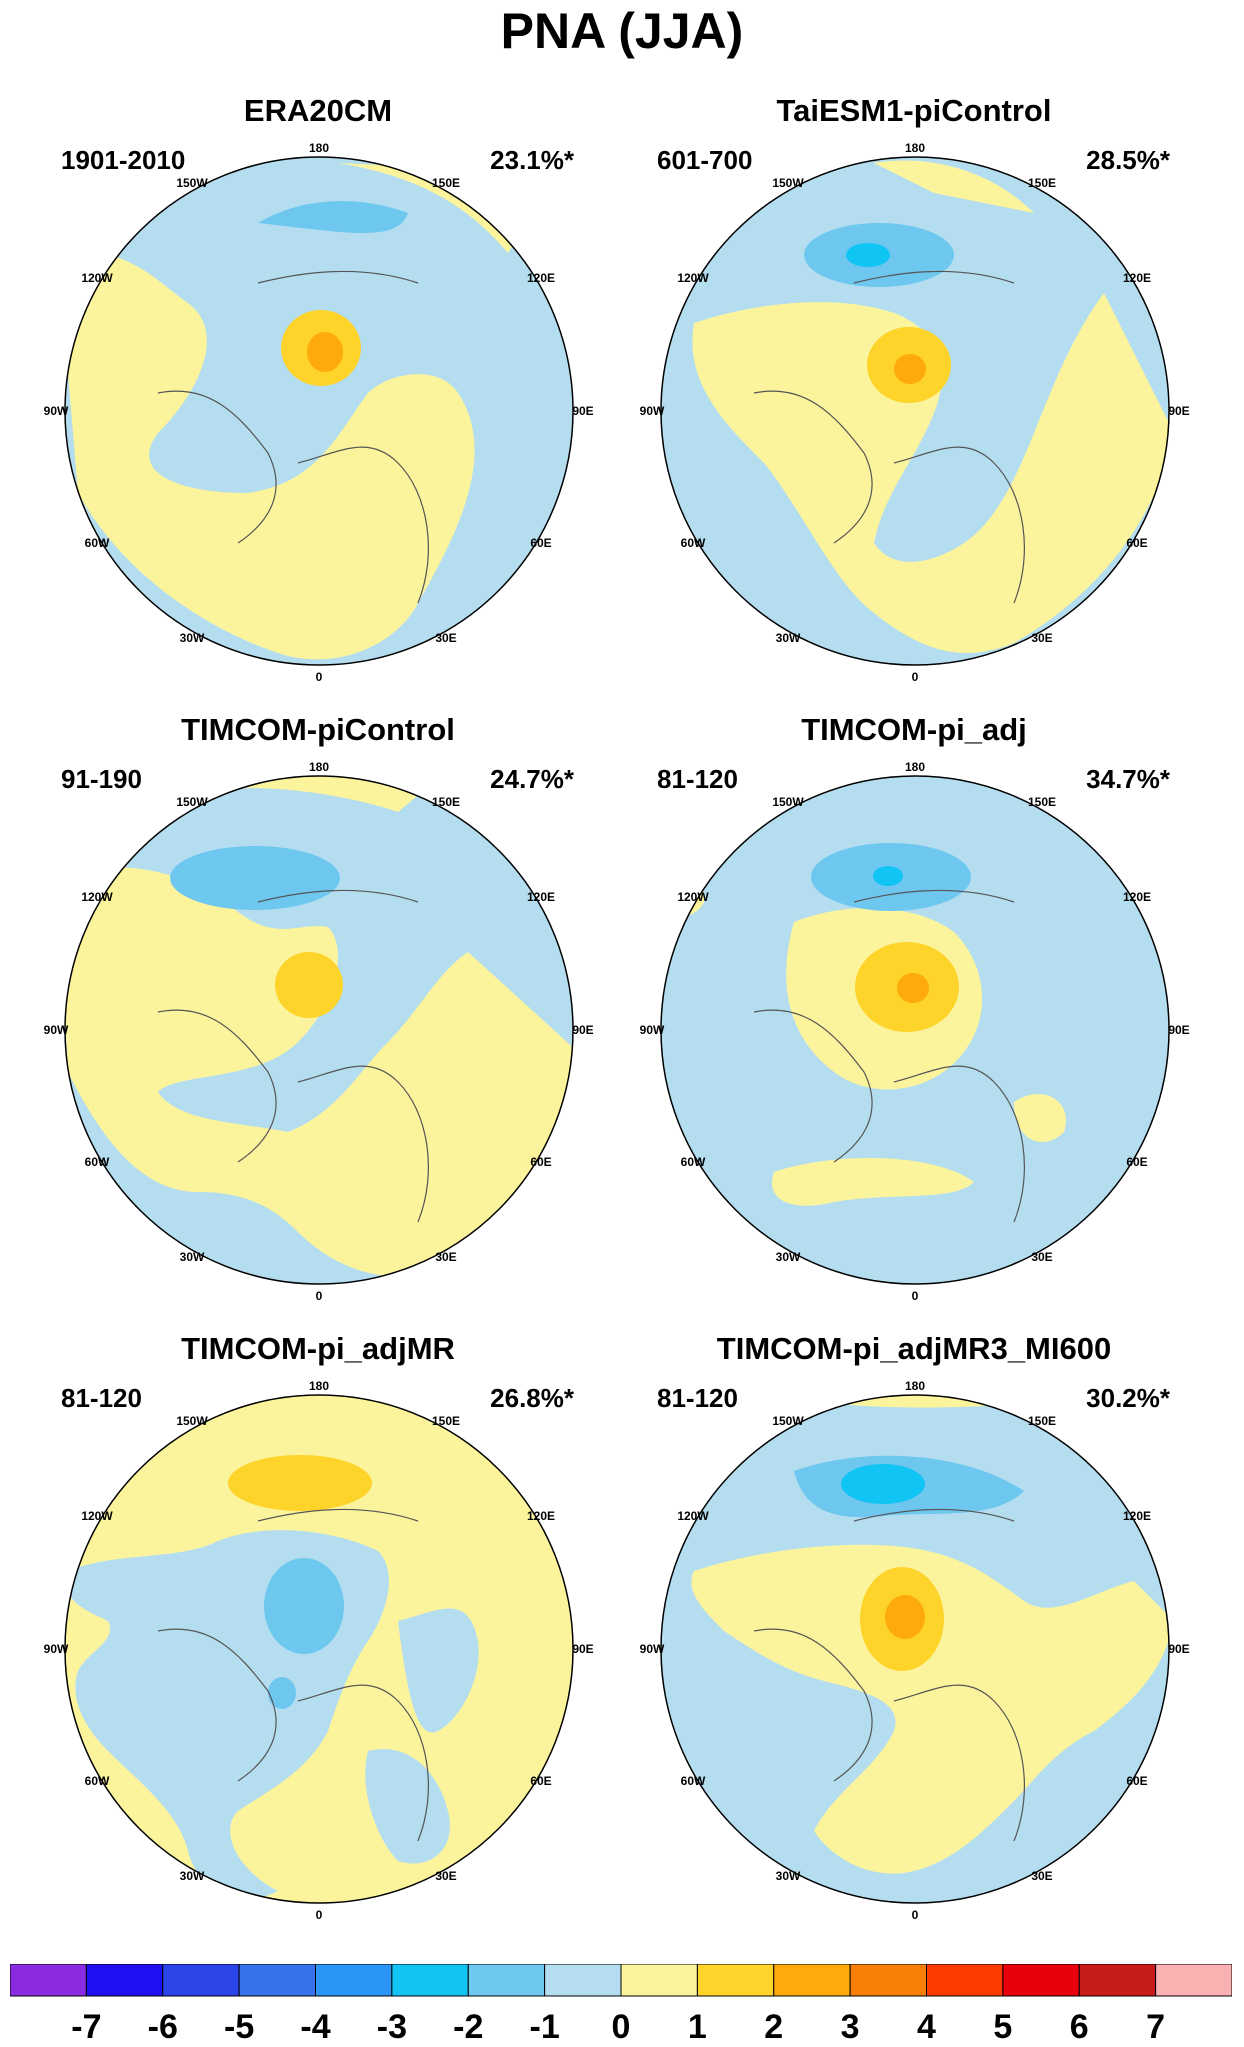 The image size is (1244, 2047). Describe the element at coordinates (468, 2026) in the screenshot. I see `colorbar-tick-label: -2` at that location.